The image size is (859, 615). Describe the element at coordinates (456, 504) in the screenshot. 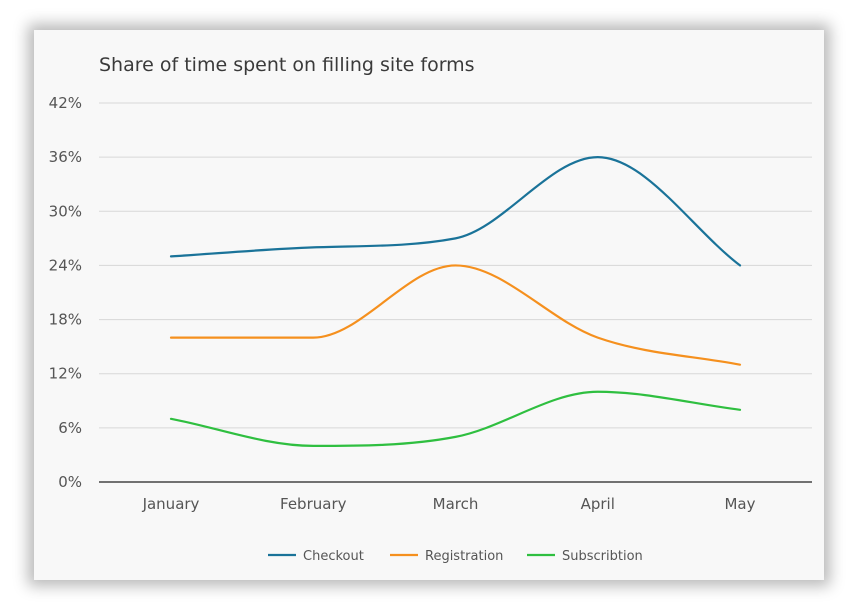

I see `x-tick-label: March` at that location.